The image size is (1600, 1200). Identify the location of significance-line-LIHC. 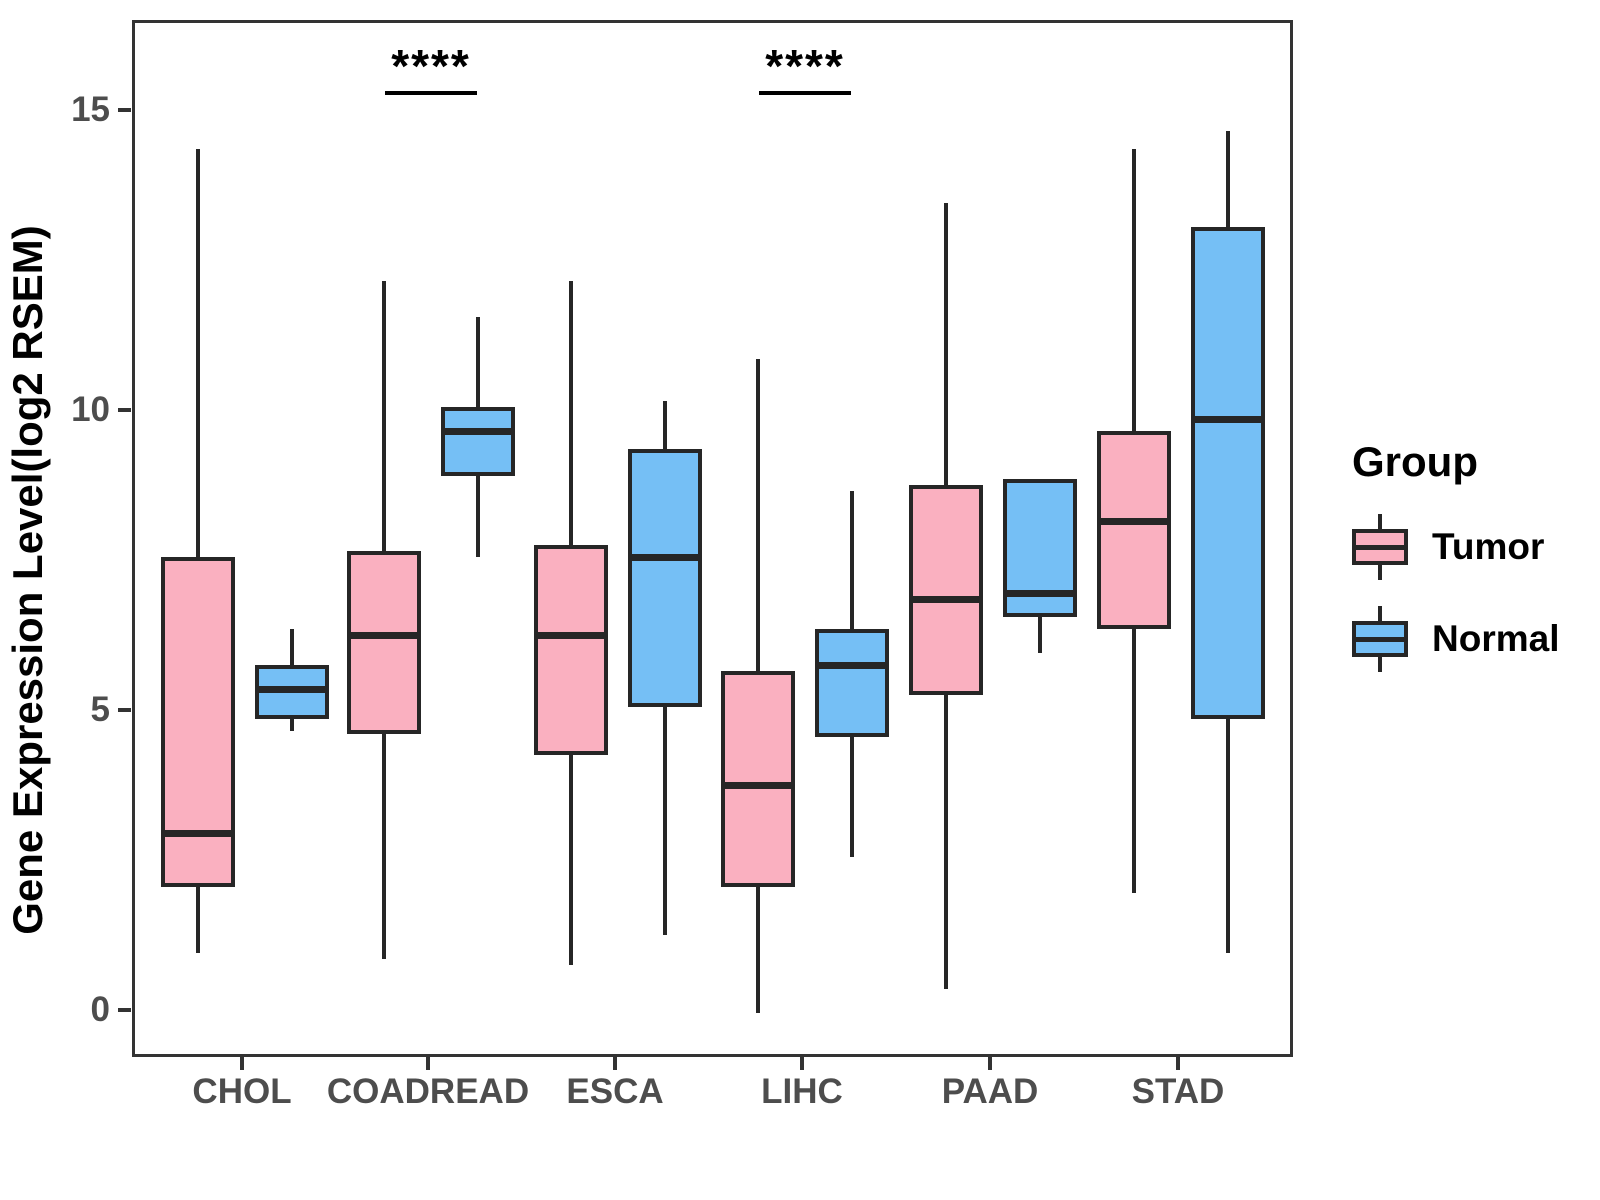
(805, 93).